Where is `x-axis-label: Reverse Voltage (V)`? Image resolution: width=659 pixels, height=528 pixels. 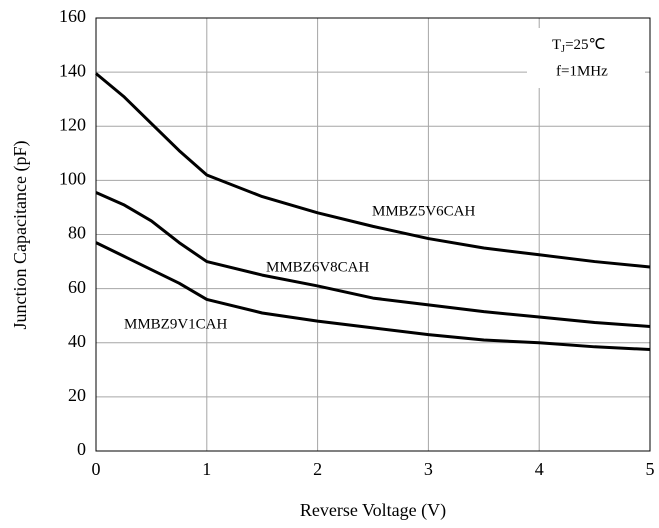 x-axis-label: Reverse Voltage (V) is located at coordinates (373, 510).